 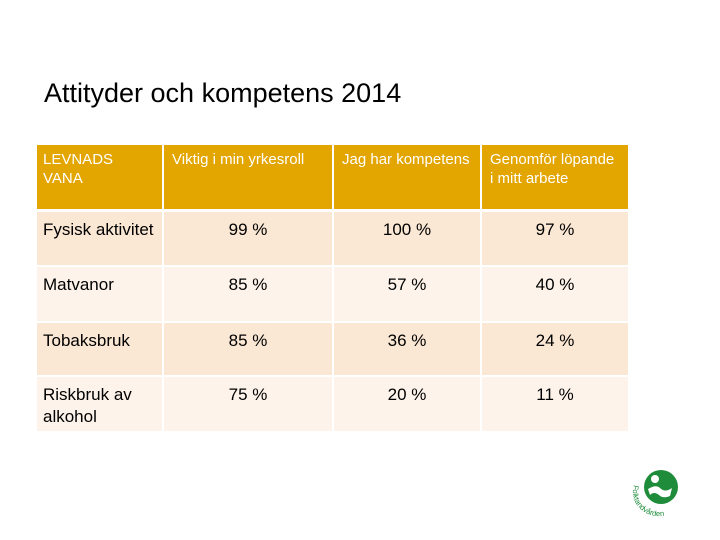 What do you see at coordinates (555, 349) in the screenshot?
I see `value-cell: 24 %` at bounding box center [555, 349].